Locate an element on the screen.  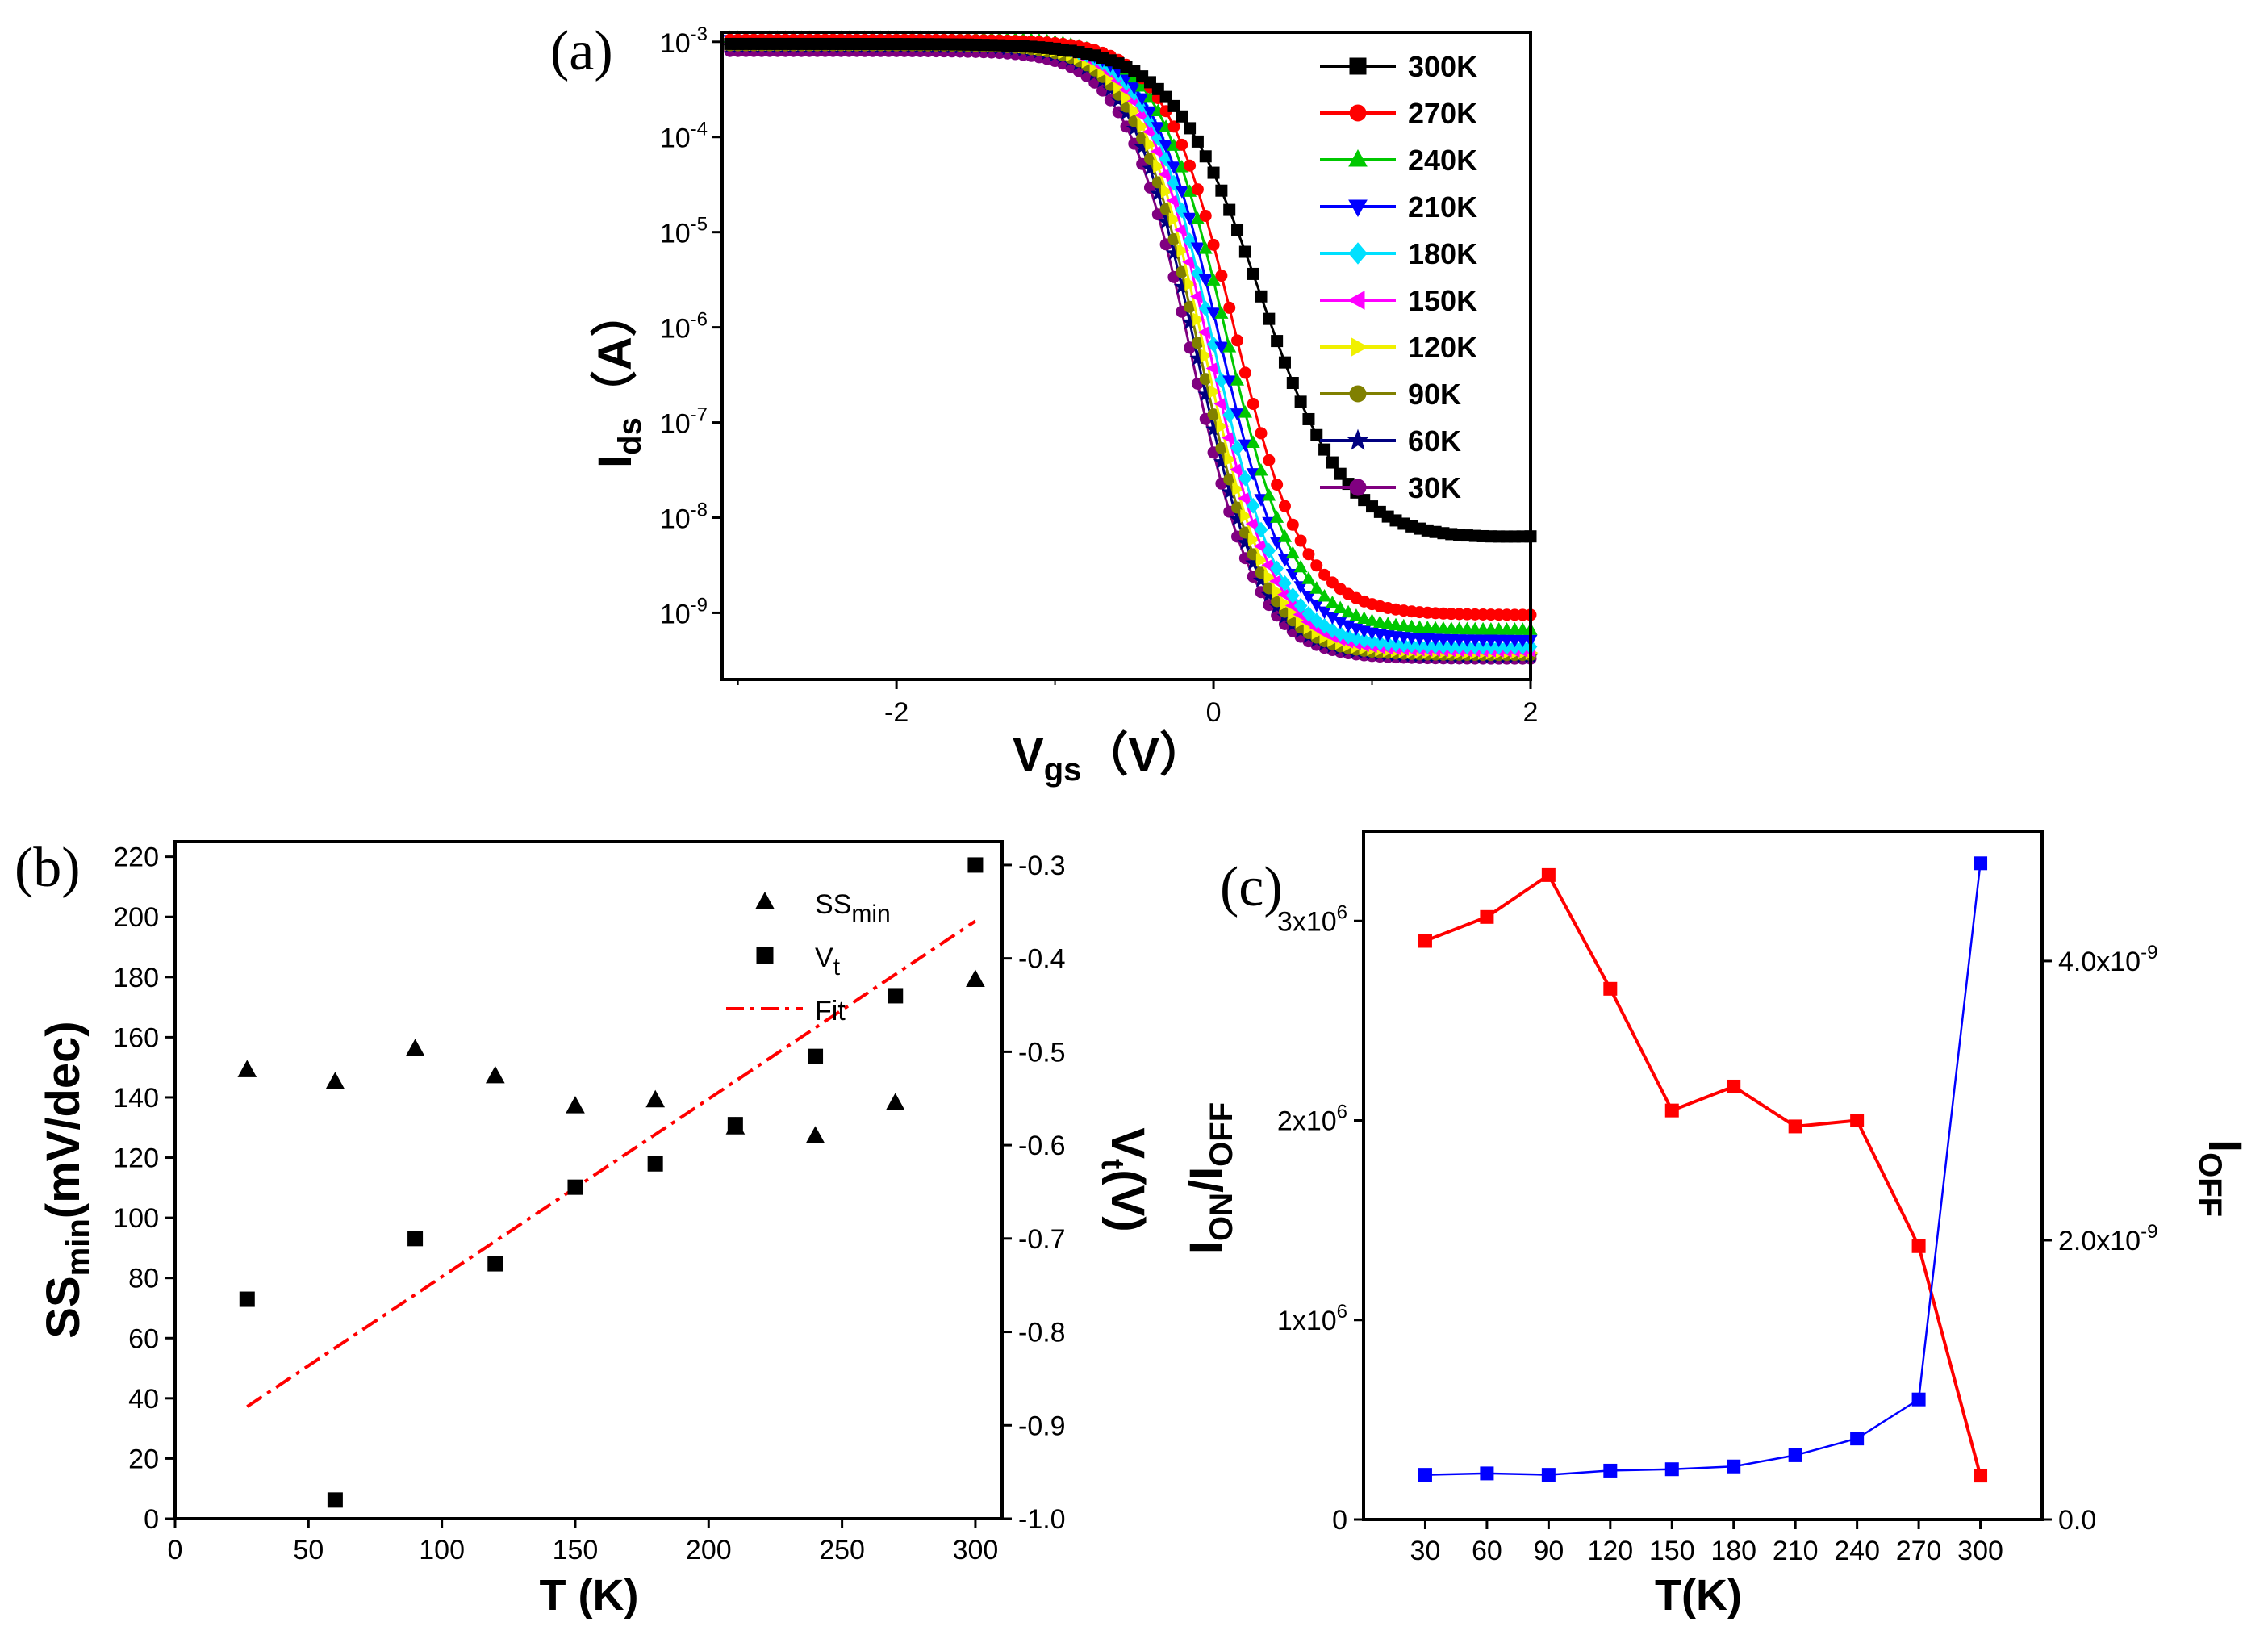
panel-b-y2label-unit: (V) is located at coordinates (1127, 1200).